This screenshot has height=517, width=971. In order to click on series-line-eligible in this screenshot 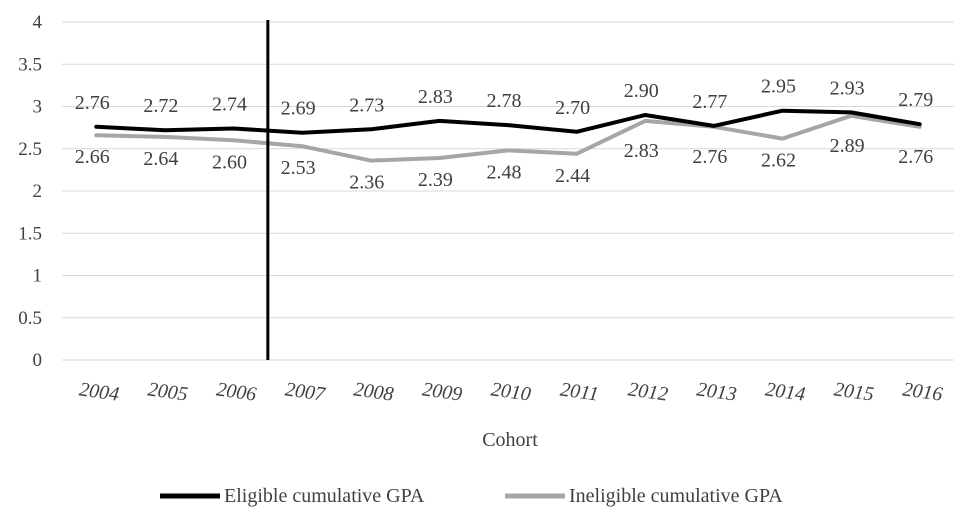, I will do `click(508, 121)`.